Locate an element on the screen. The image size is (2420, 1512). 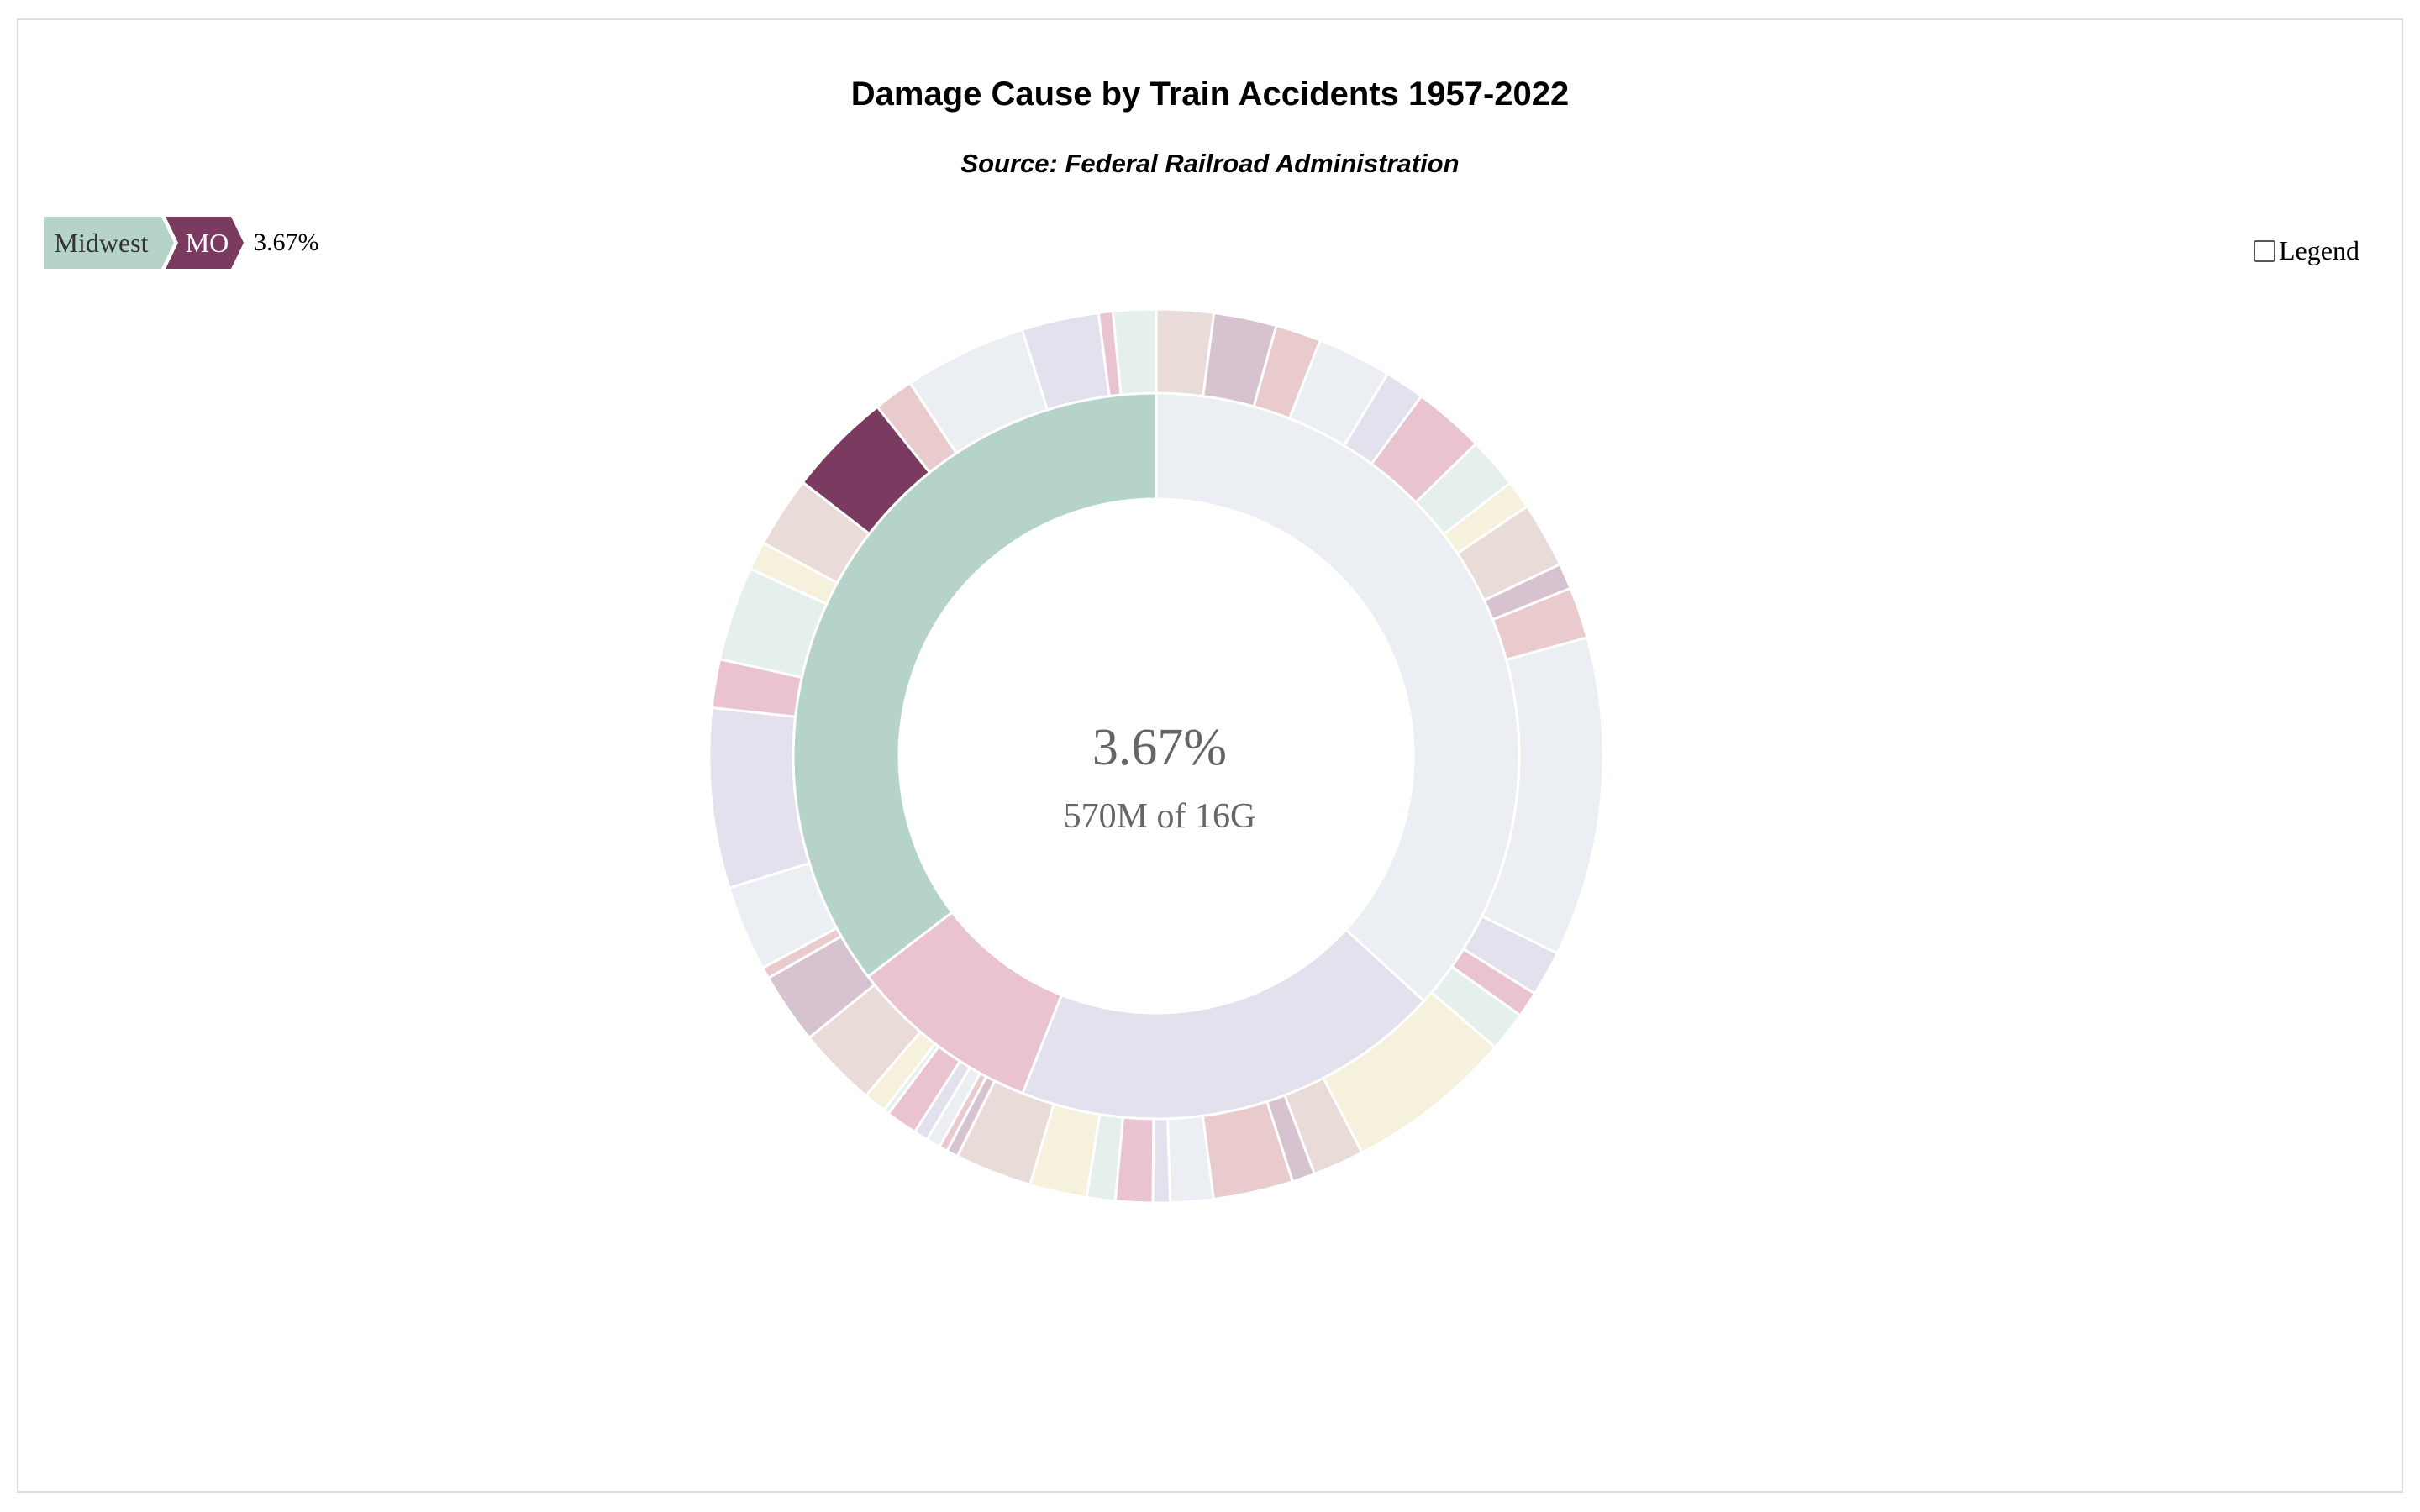
breadcrumb-percent: 3.67% is located at coordinates (286, 242).